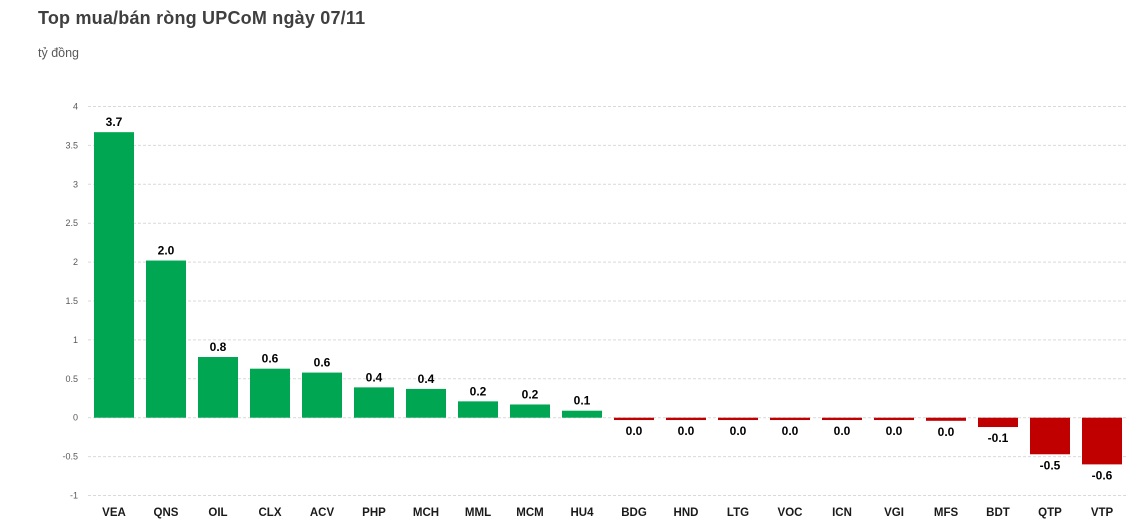 The image size is (1131, 523). I want to click on bar-value-label: -0.5, so click(1050, 465).